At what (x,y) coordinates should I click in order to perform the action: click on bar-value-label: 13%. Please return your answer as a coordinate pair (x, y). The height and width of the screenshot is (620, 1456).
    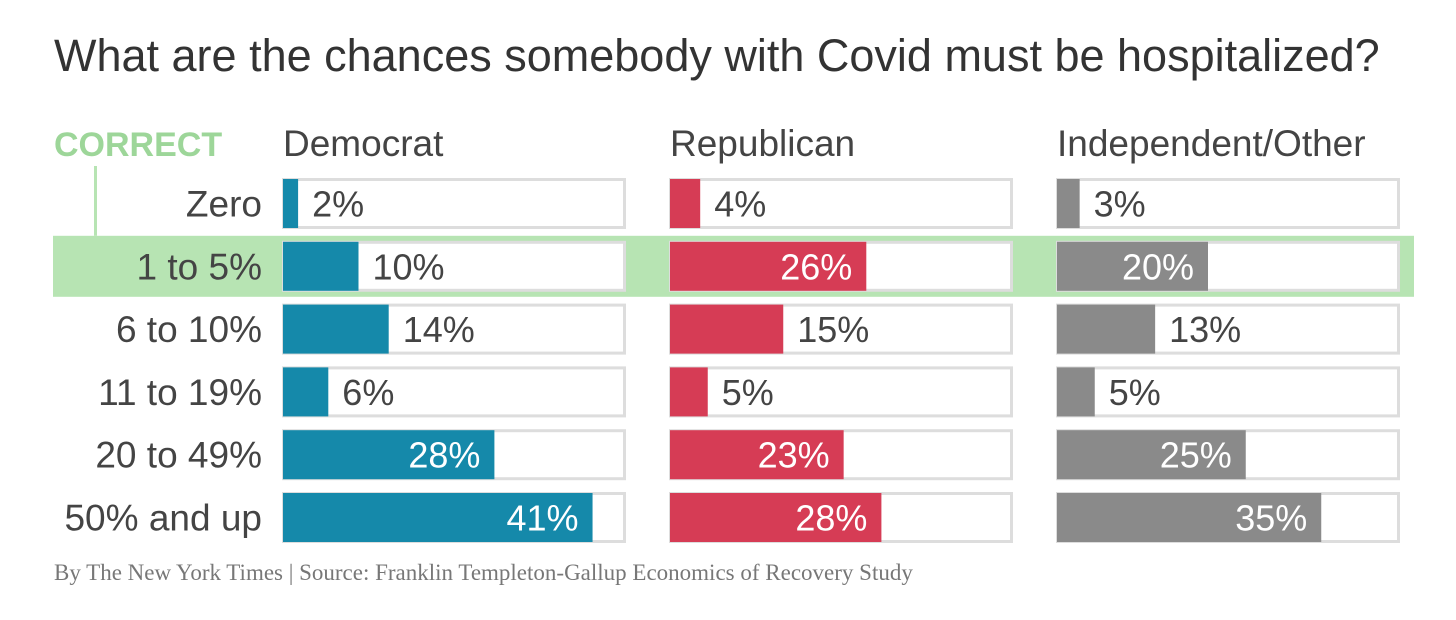
    Looking at the image, I should click on (1205, 329).